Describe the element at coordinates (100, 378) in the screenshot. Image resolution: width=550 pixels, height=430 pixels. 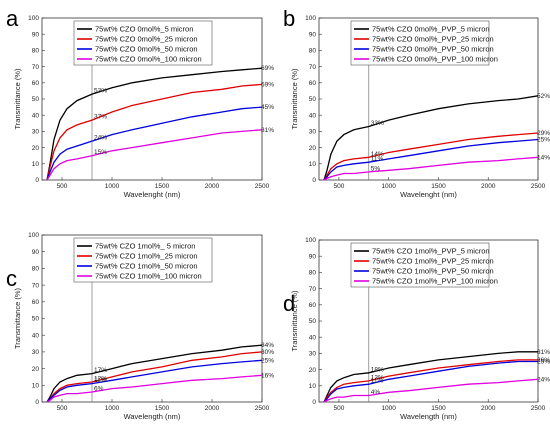
I see `data-label-800nm: 12%` at that location.